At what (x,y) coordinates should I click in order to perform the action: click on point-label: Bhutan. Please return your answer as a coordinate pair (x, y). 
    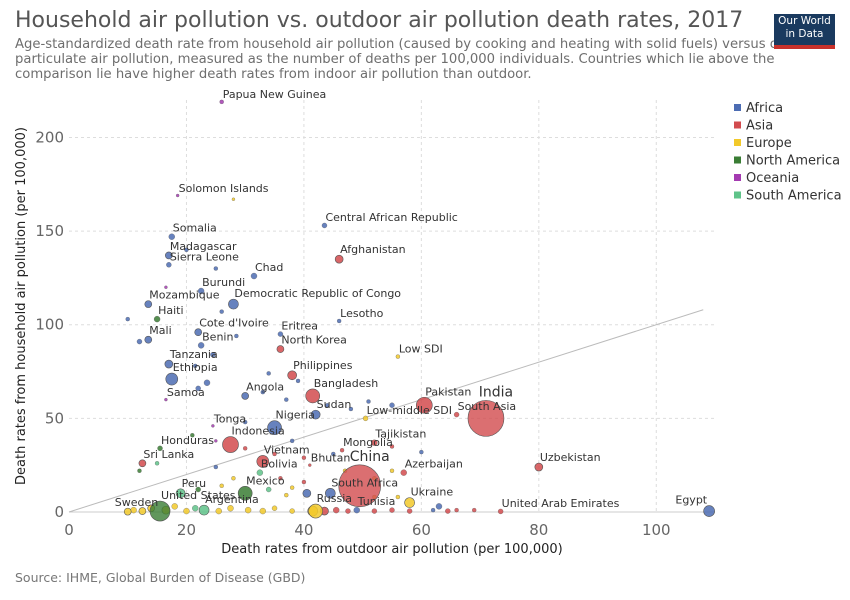
    Looking at the image, I should click on (331, 458).